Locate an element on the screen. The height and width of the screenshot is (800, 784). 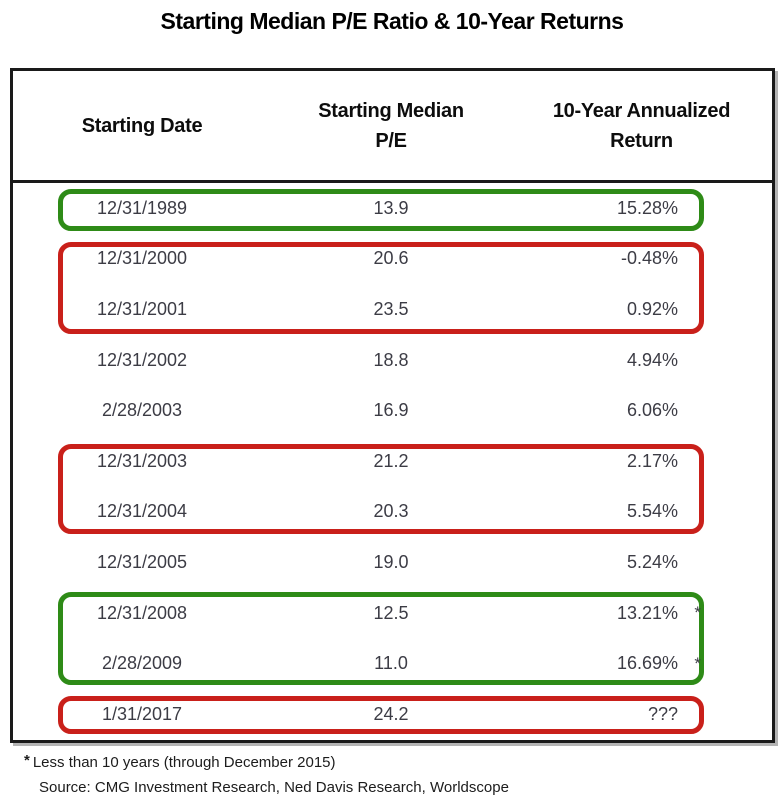
table-row: 2/28/2009 11.0 16.69% * is located at coordinates (392, 663).